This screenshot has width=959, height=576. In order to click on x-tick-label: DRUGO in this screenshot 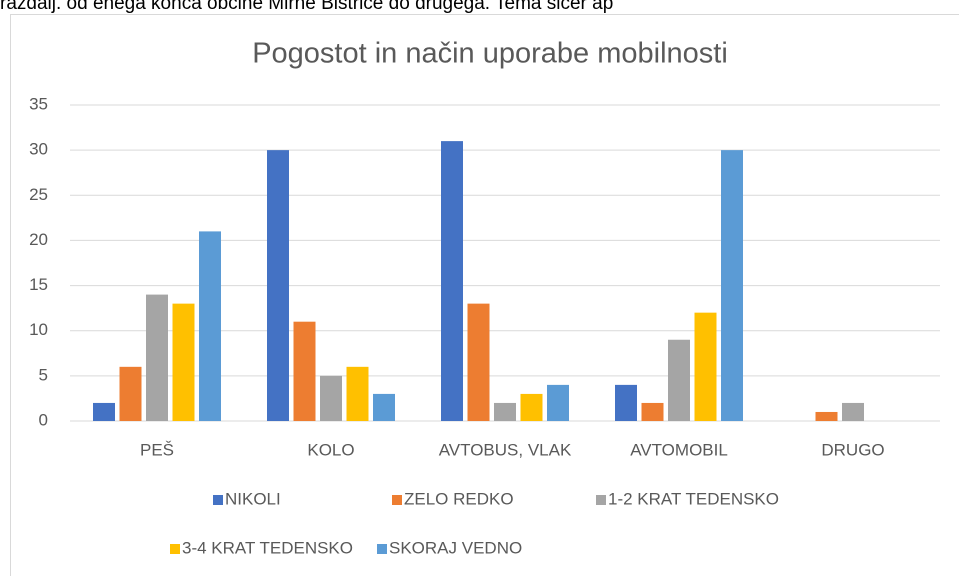, I will do `click(852, 449)`.